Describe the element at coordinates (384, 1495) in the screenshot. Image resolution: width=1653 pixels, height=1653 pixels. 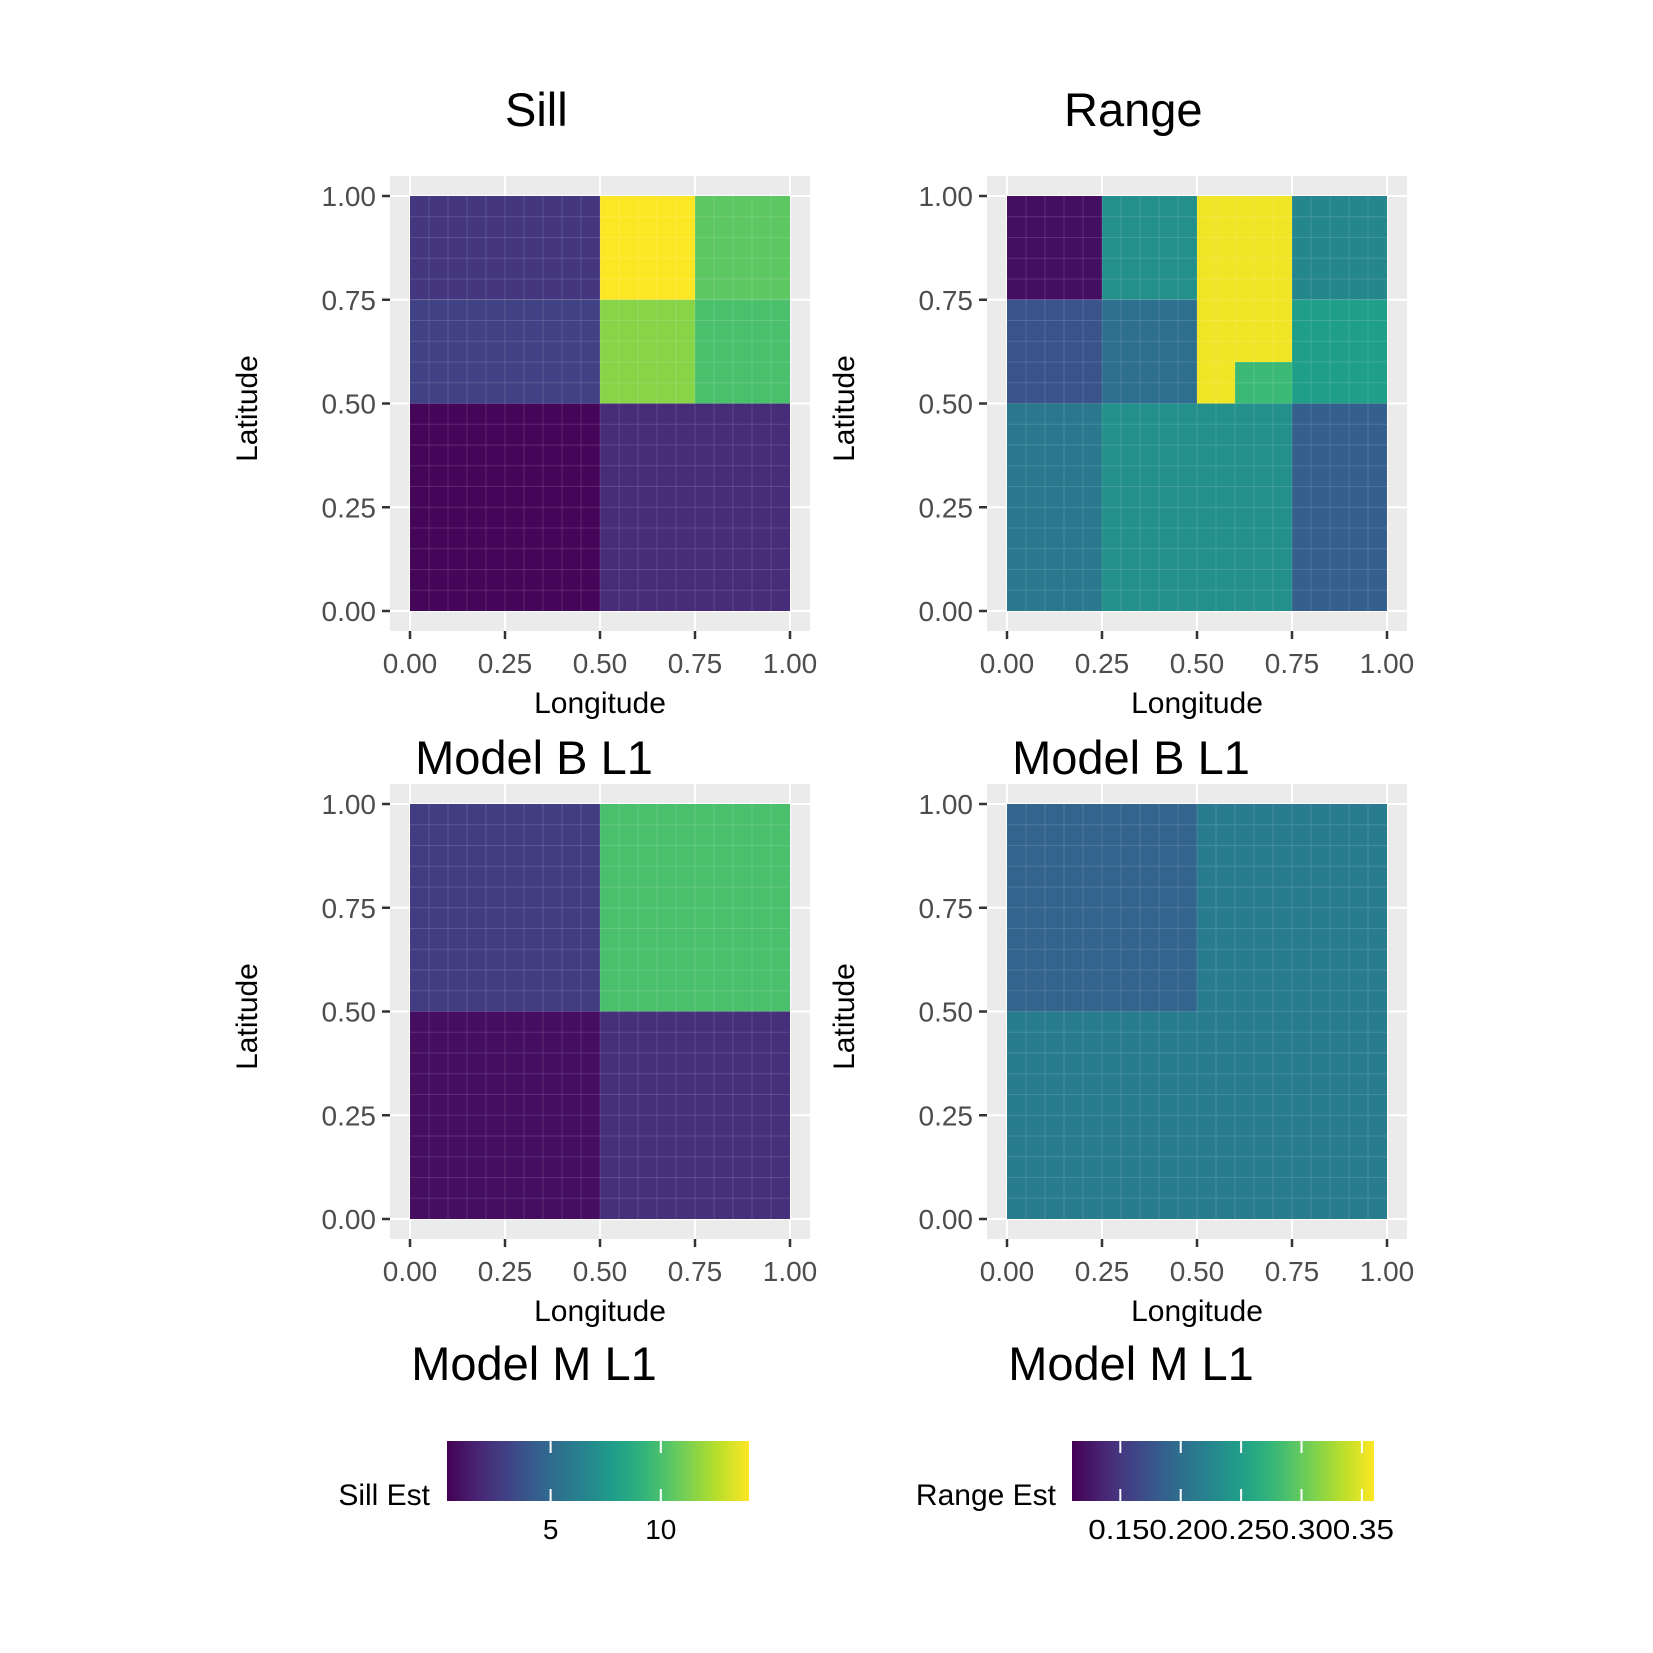
I see `sill-legend-title: Sill Est` at that location.